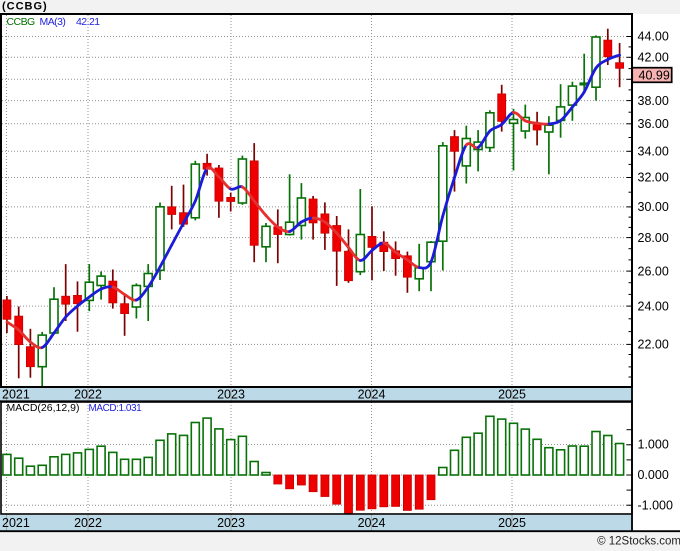 The image size is (680, 551). I want to click on svg-text: © 12Stocks.com, so click(638, 541).